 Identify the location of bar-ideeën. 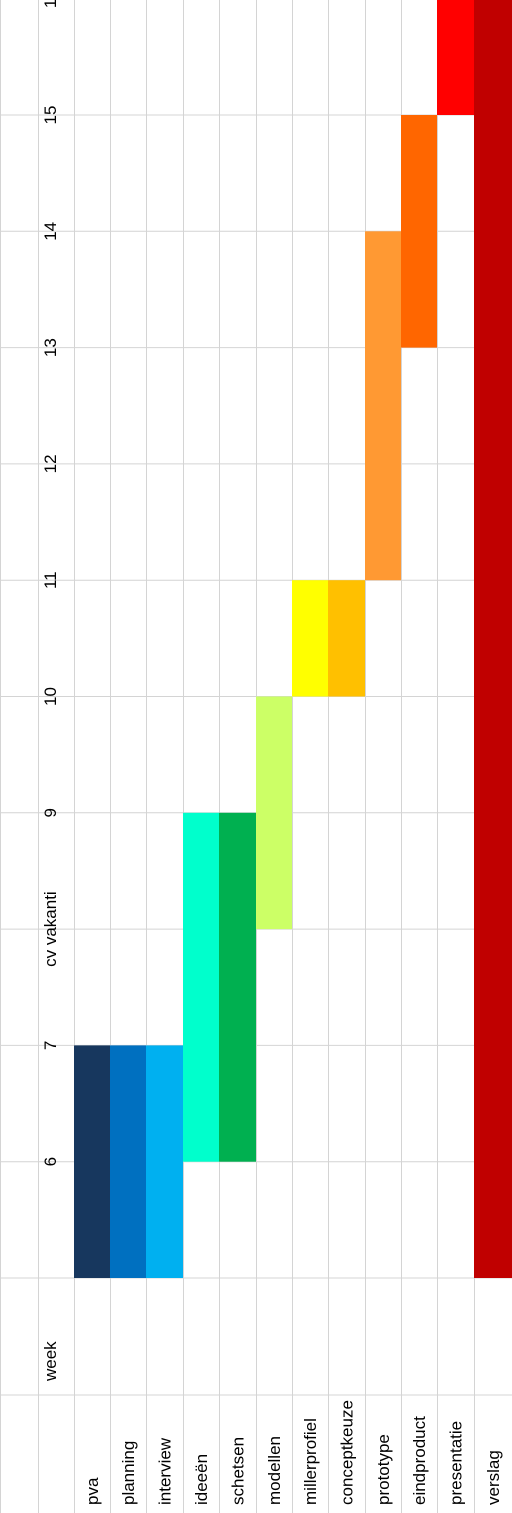
(201, 987).